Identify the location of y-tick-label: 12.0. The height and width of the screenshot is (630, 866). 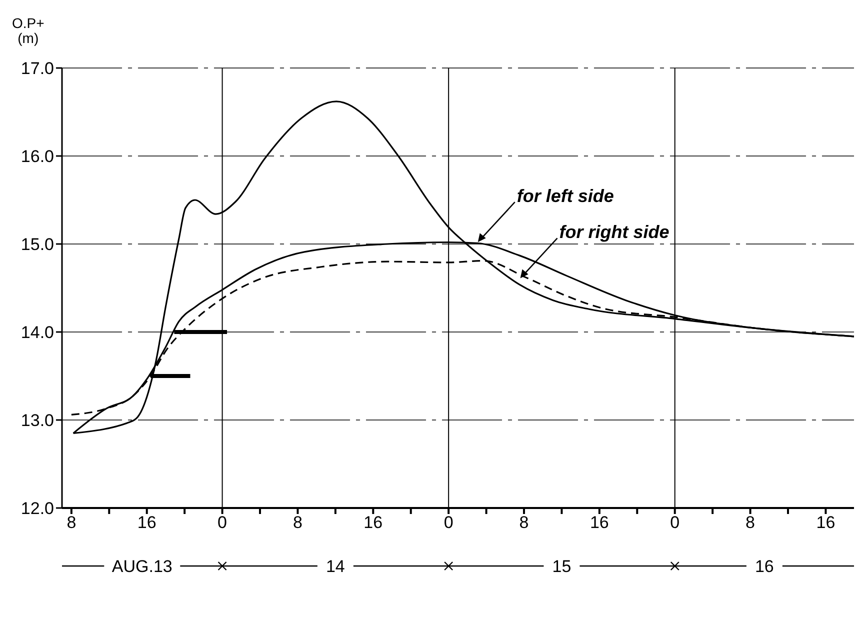
(37, 508).